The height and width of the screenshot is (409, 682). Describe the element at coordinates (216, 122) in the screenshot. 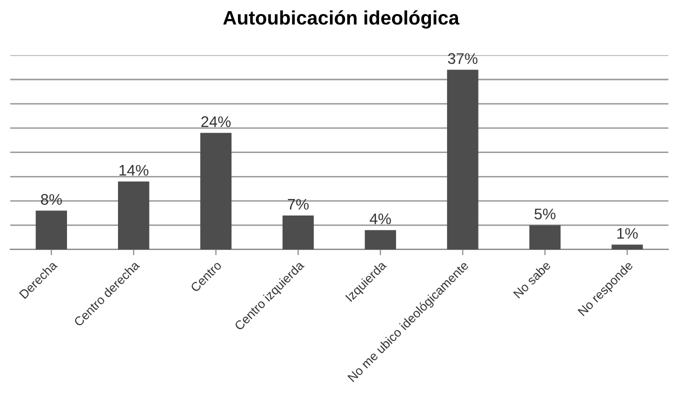

I see `data-label: 24%` at that location.